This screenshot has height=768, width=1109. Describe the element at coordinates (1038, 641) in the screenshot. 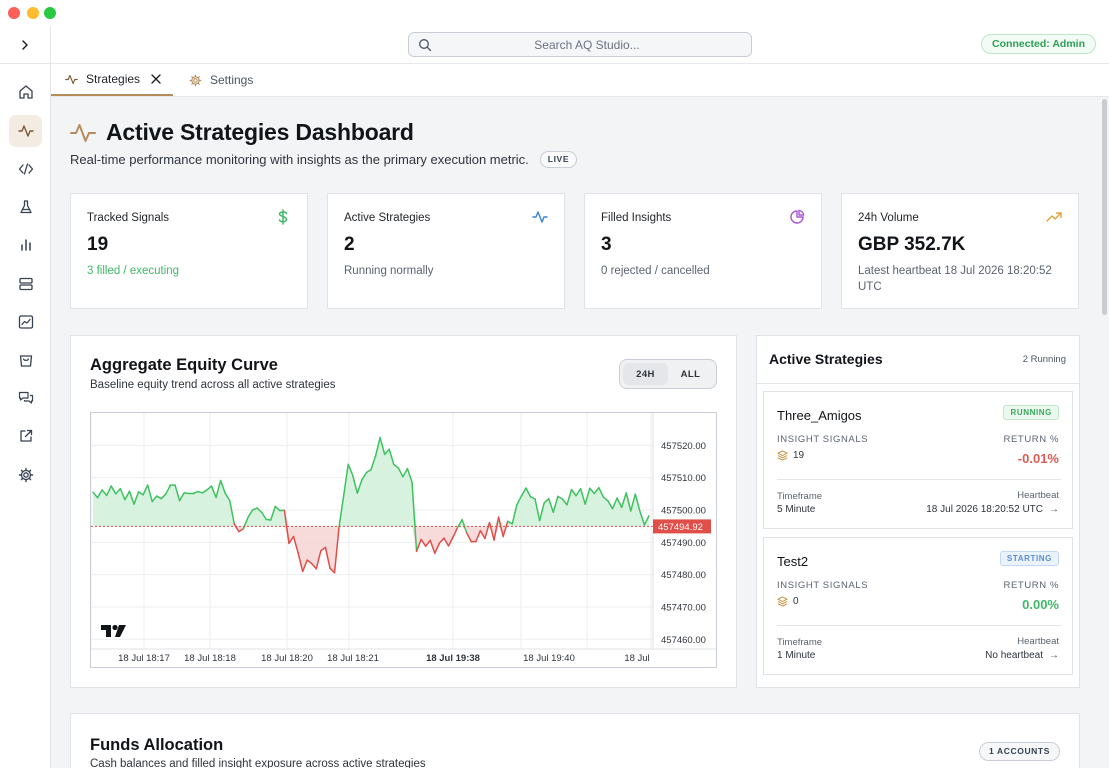

I see `heartbeat-label: Heartbeat` at that location.